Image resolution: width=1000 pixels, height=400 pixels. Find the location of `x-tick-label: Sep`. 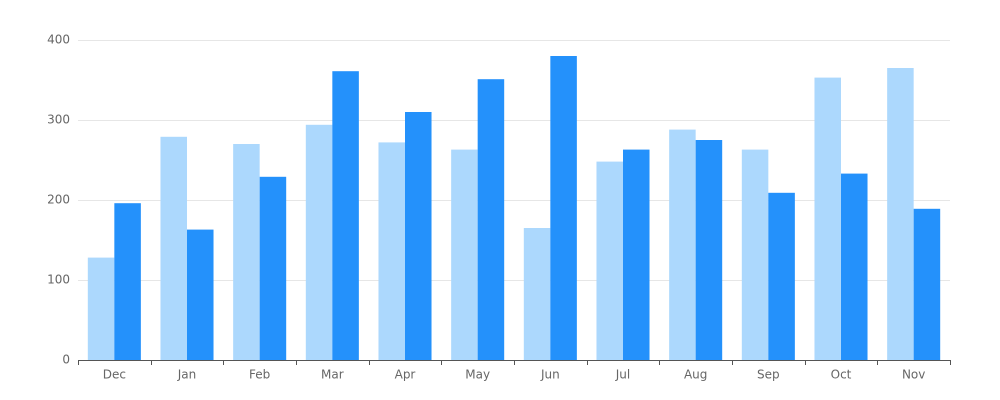

x-tick-label: Sep is located at coordinates (768, 375).